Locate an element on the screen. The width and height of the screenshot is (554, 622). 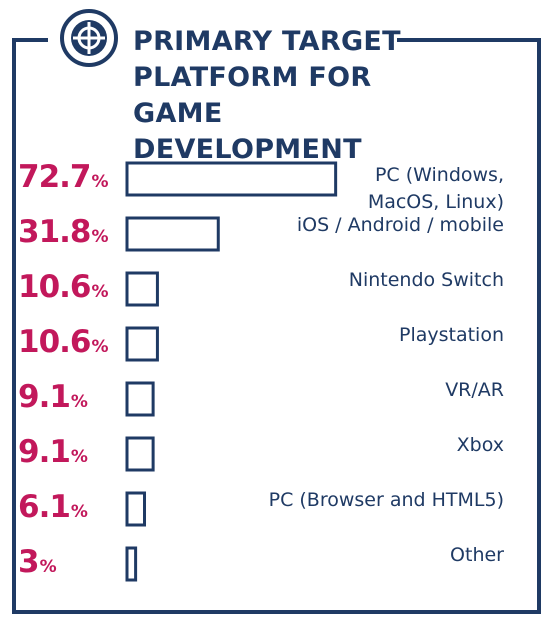
data-label: 3% is located at coordinates (71, 562).